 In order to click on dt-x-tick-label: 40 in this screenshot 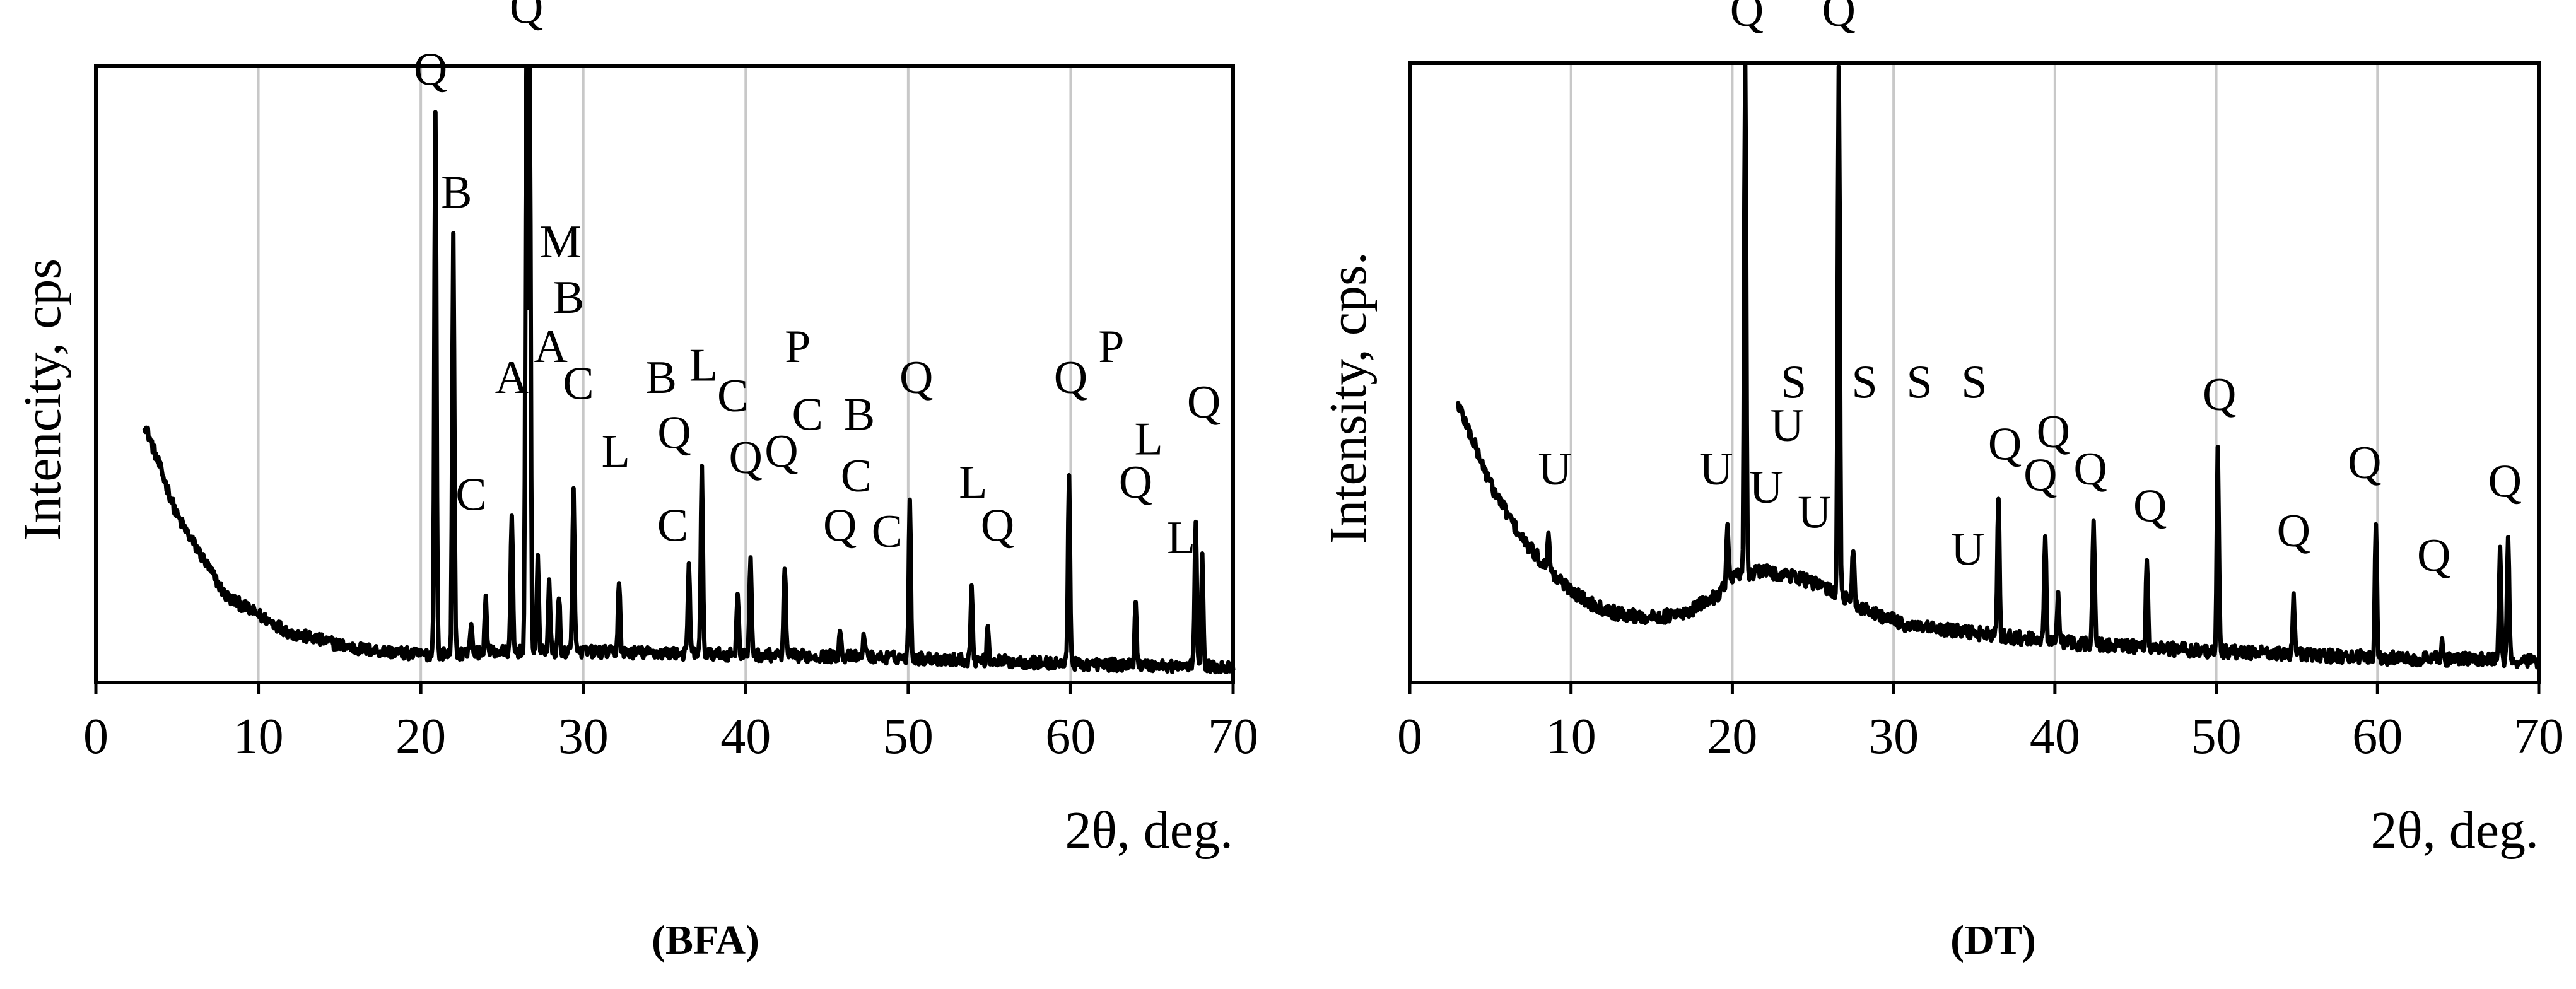, I will do `click(2055, 736)`.